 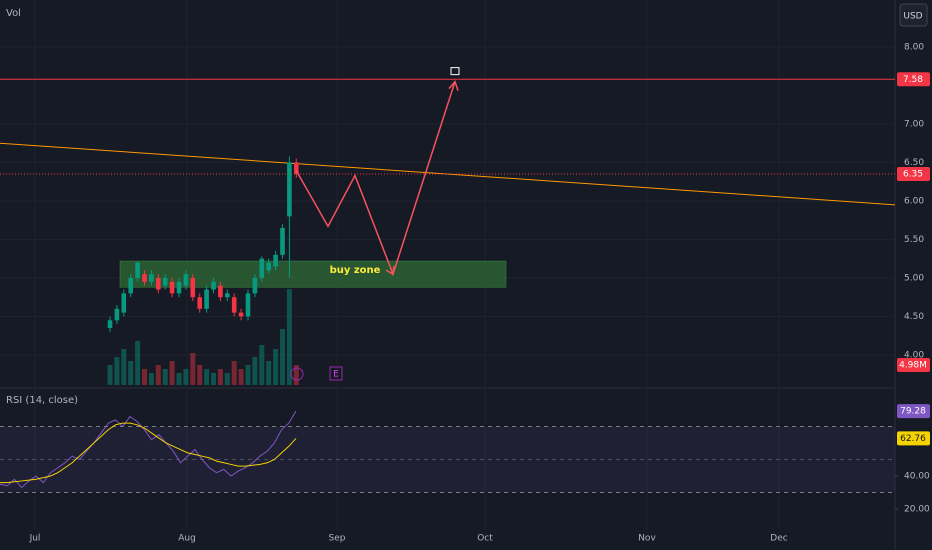 I want to click on y-tick-label: 6.50, so click(x=914, y=163).